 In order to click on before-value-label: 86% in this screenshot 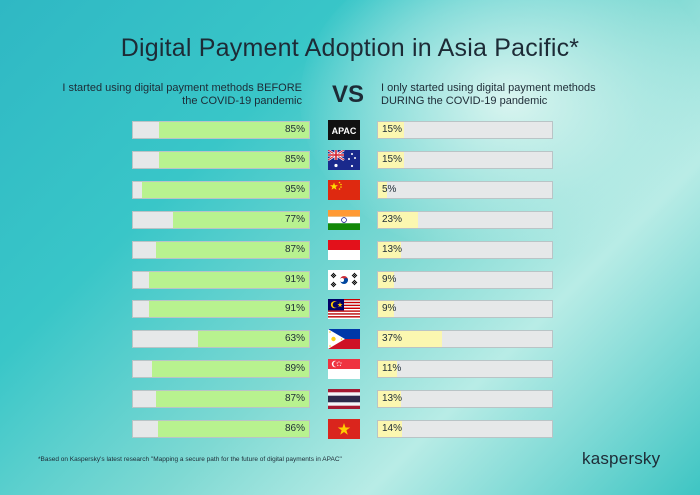, I will do `click(294, 428)`.